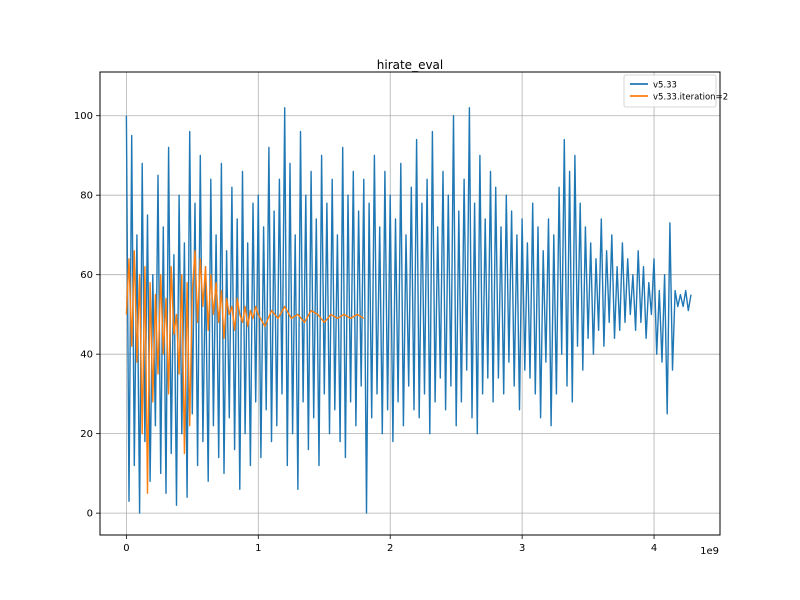 Image resolution: width=800 pixels, height=600 pixels. What do you see at coordinates (86, 434) in the screenshot?
I see `y-tick-label: 20` at bounding box center [86, 434].